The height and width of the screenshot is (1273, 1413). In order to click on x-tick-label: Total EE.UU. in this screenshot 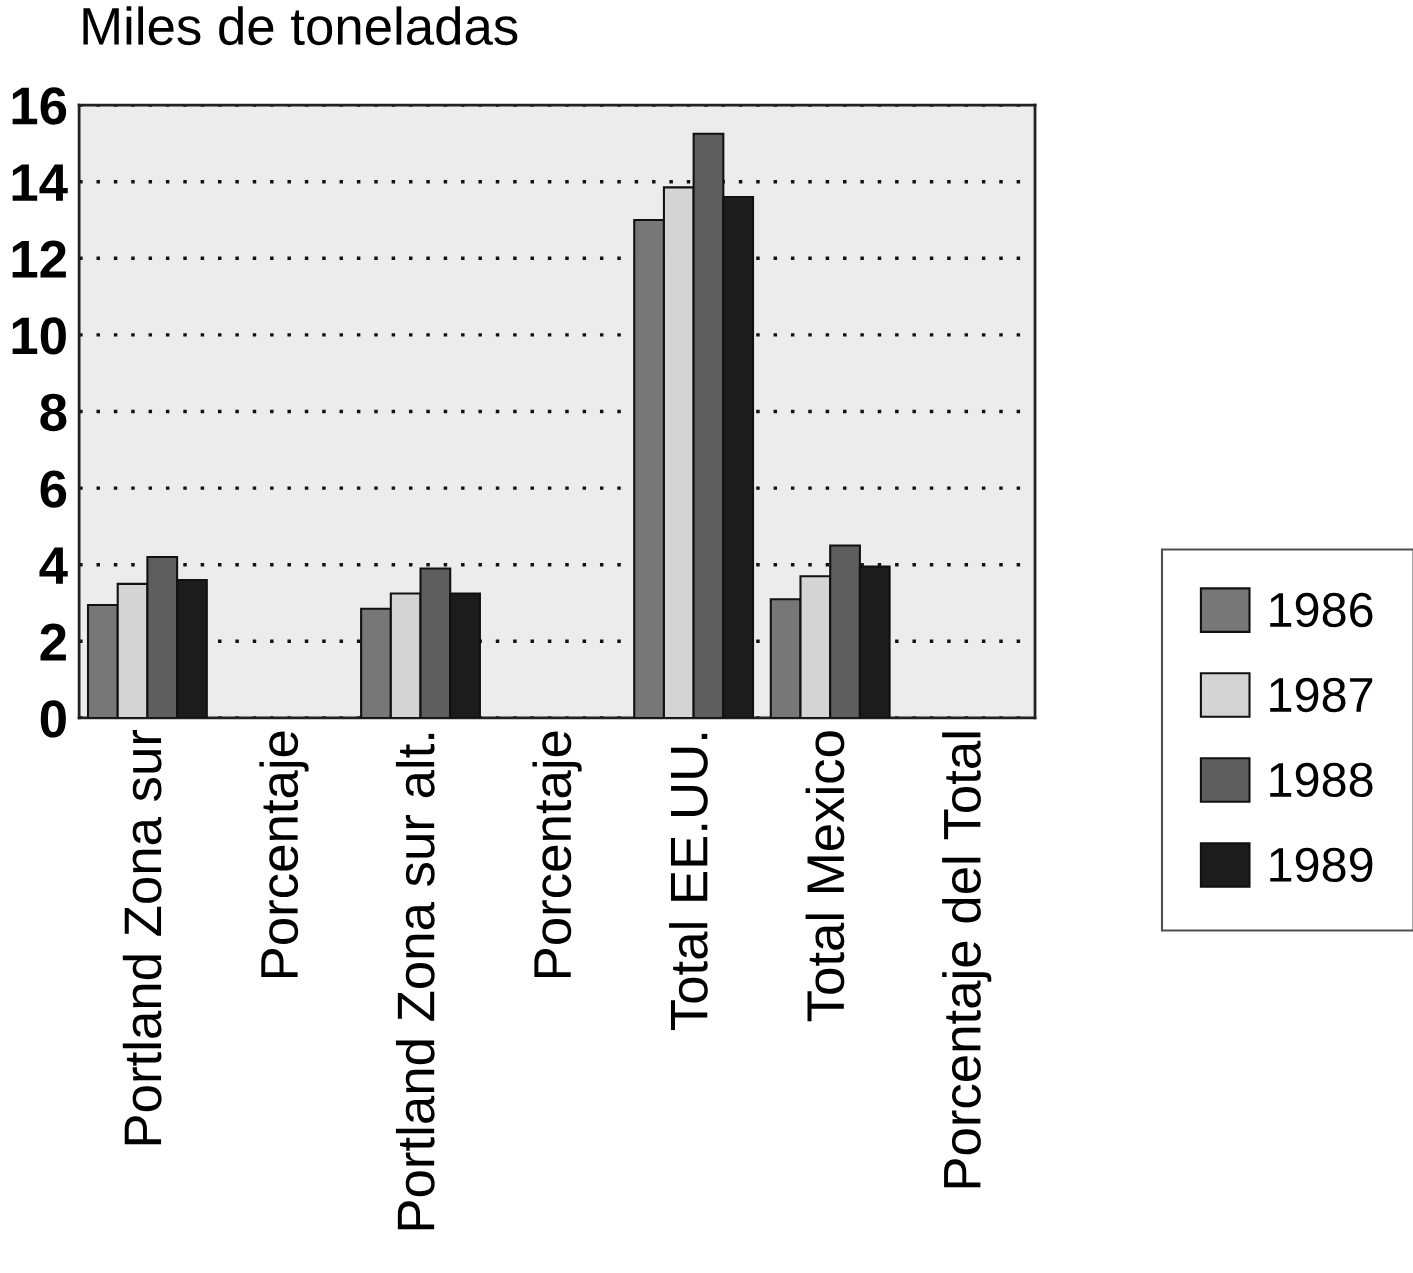, I will do `click(688, 881)`.